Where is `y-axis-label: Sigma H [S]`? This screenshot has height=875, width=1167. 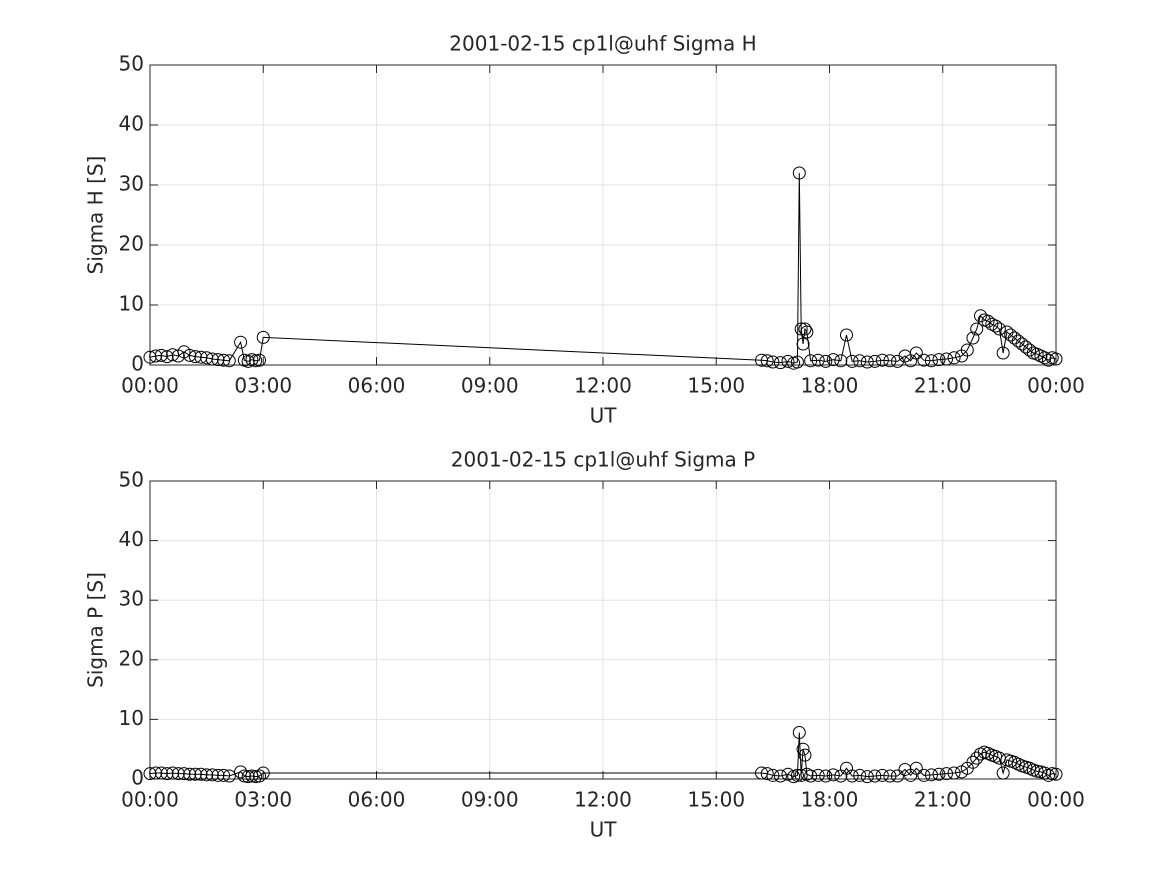
y-axis-label: Sigma H [S] is located at coordinates (96, 215).